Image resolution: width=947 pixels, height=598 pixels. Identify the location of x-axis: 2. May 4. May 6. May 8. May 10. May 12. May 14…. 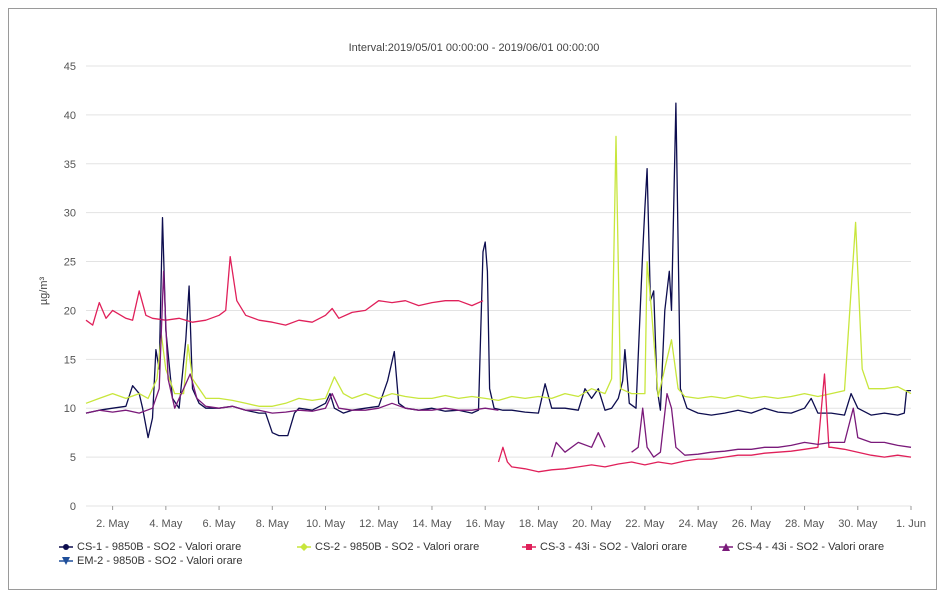
(511, 517).